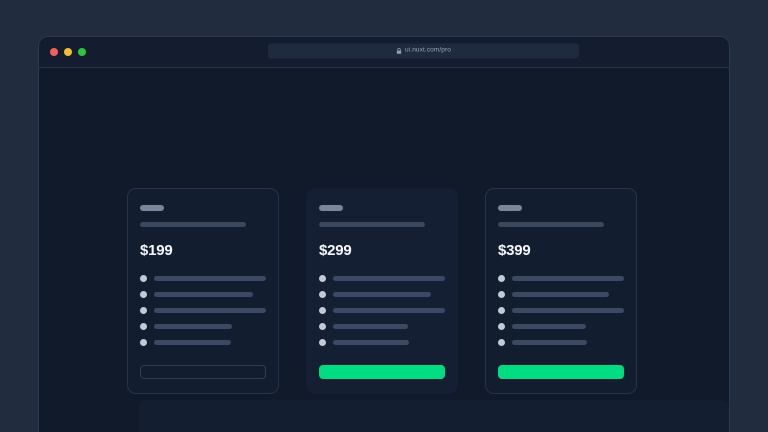  Describe the element at coordinates (335, 250) in the screenshot. I see `plan-price: $299` at that location.